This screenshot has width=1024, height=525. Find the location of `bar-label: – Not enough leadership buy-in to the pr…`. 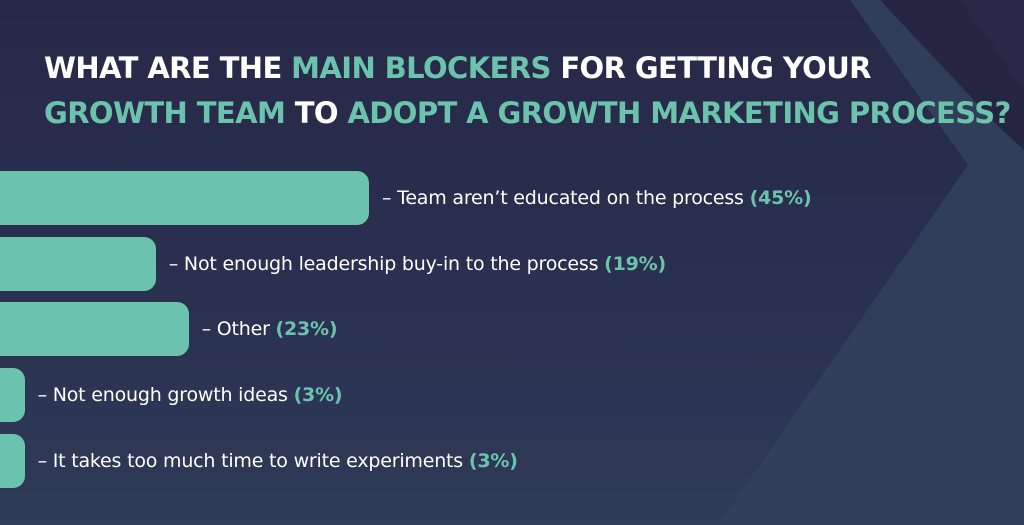

bar-label: – Not enough leadership buy-in to the pr… is located at coordinates (417, 264).